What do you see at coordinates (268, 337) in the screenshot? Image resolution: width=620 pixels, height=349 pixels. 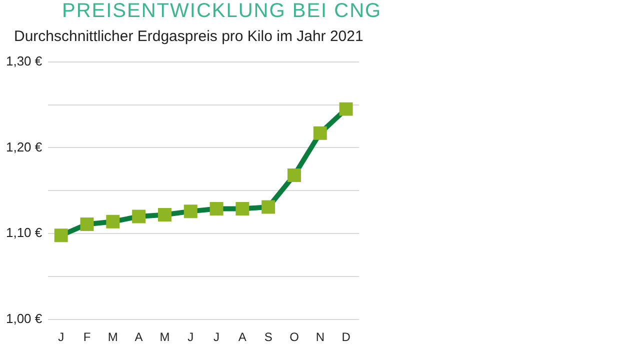 I see `x-tick-label: S` at bounding box center [268, 337].